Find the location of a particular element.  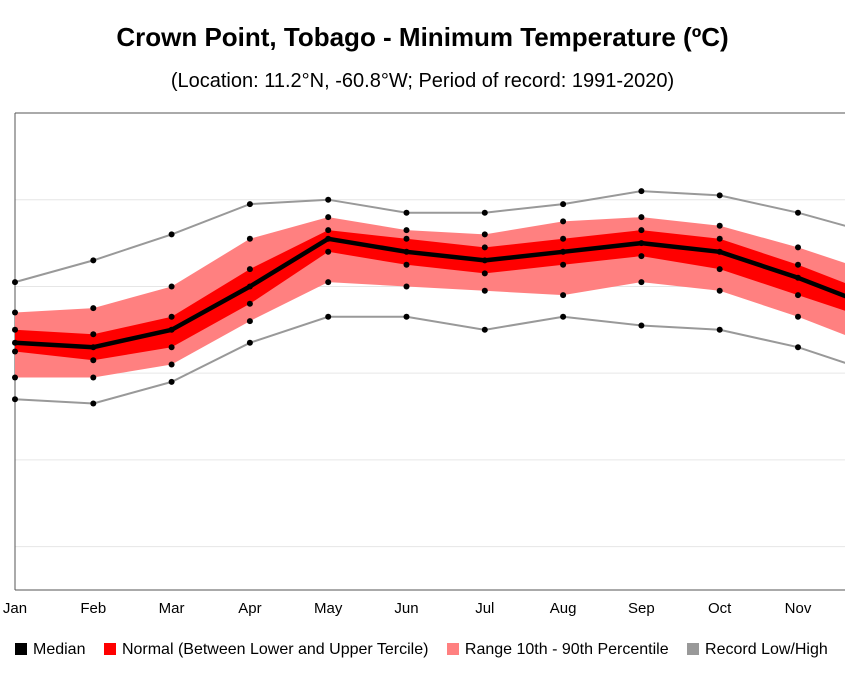

point-p10-oct is located at coordinates (719, 290).